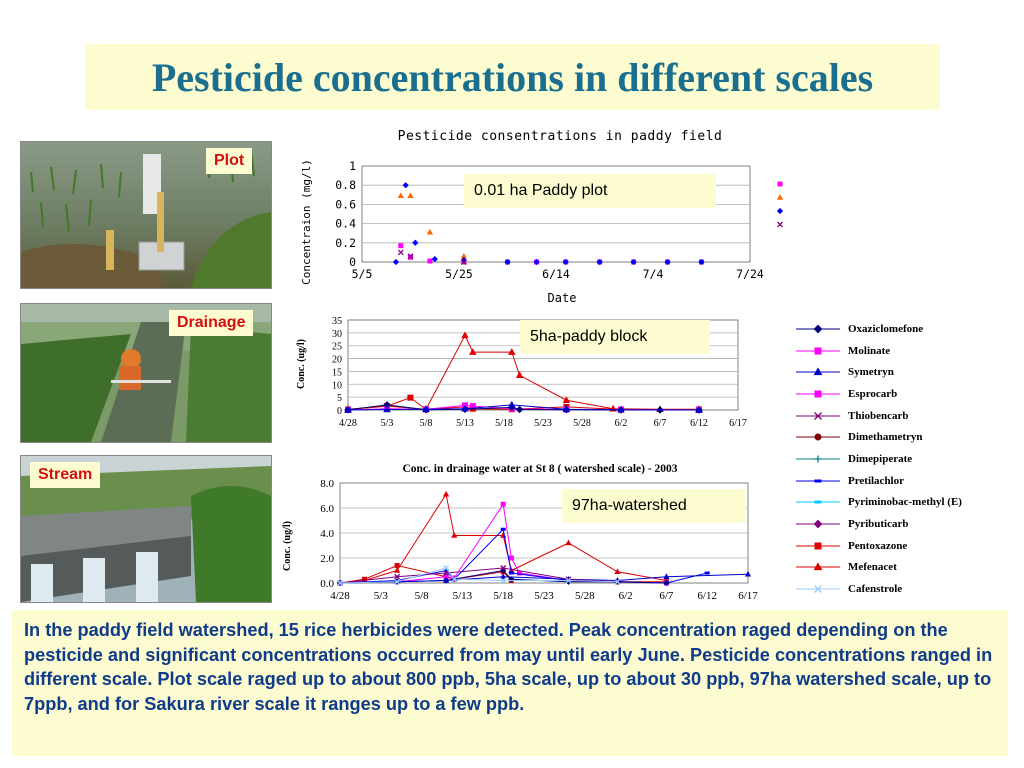 This screenshot has height=768, width=1024. What do you see at coordinates (410, 397) in the screenshot?
I see `pentoxazone-point` at bounding box center [410, 397].